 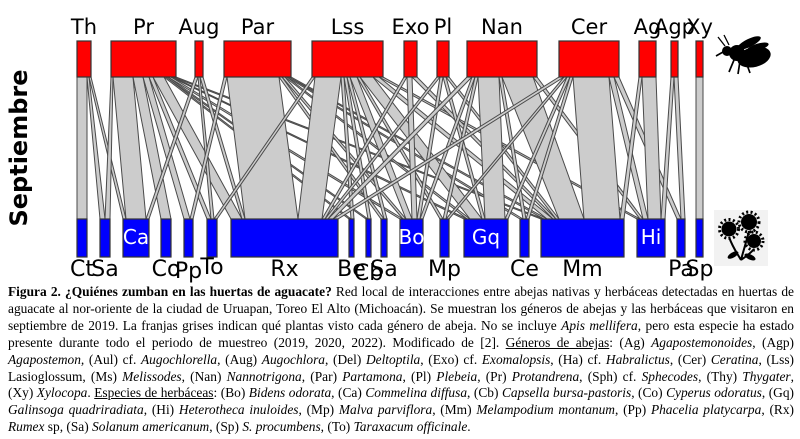 What do you see at coordinates (702, 342) in the screenshot?
I see `caption-segment: Agapostemonoides` at bounding box center [702, 342].